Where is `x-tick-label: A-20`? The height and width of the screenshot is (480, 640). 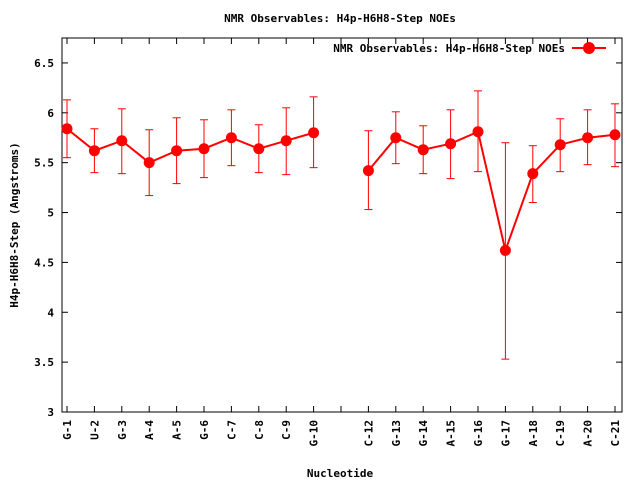
x-tick-label: A-20 is located at coordinates (588, 433).